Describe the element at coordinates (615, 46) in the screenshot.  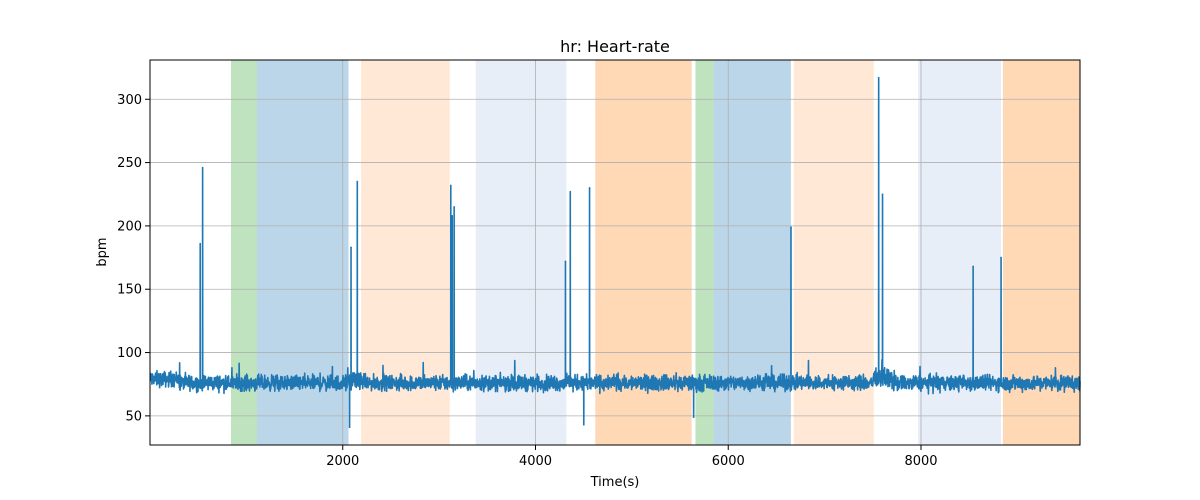
I see `chart-title: hr: Heart-rate` at that location.